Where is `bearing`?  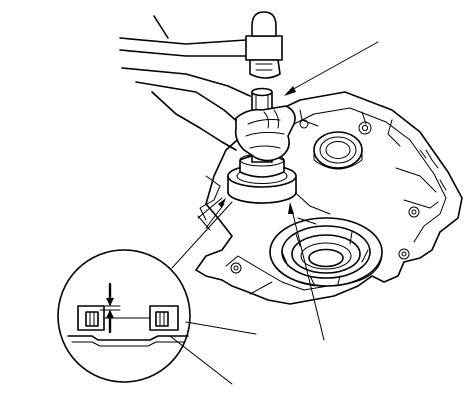
bearing is located at coordinates (326, 252).